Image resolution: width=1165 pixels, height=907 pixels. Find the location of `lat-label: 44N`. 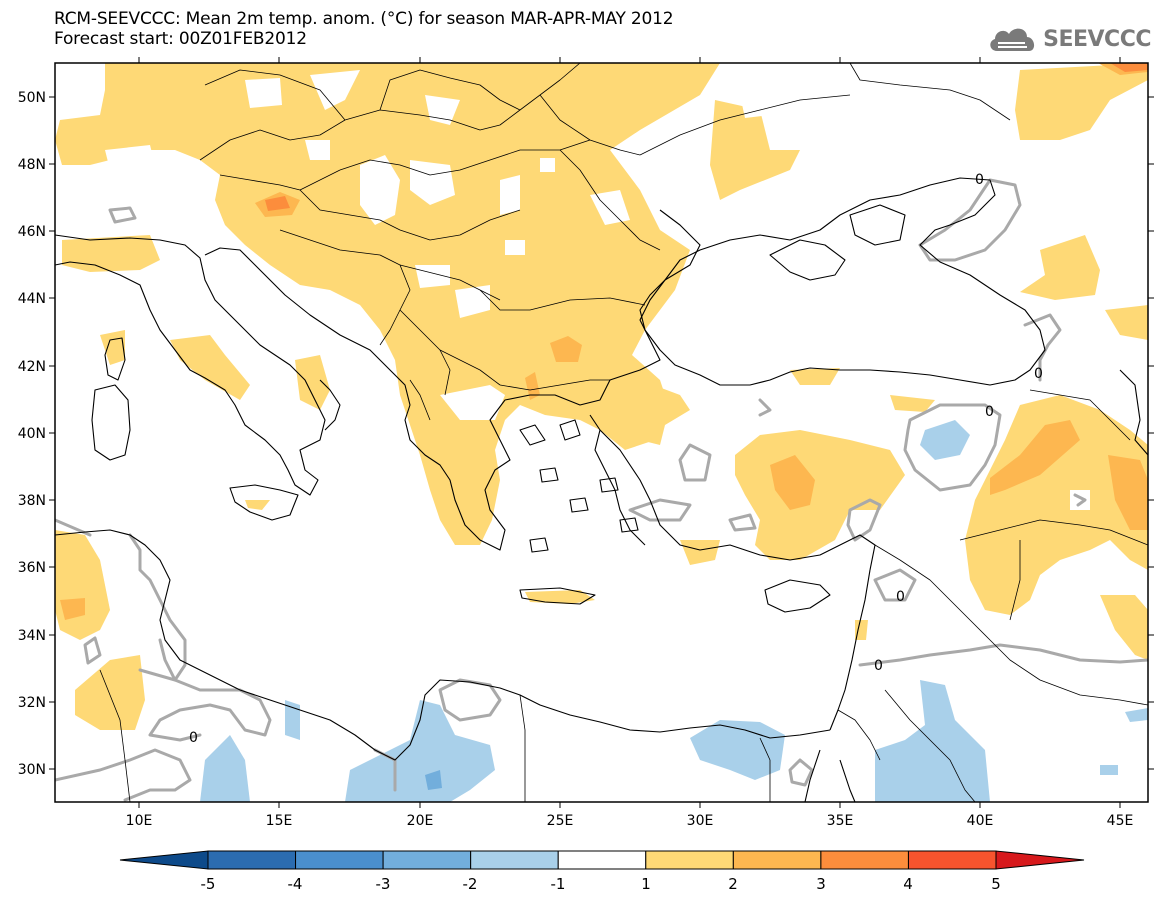

lat-label: 44N is located at coordinates (32, 299).